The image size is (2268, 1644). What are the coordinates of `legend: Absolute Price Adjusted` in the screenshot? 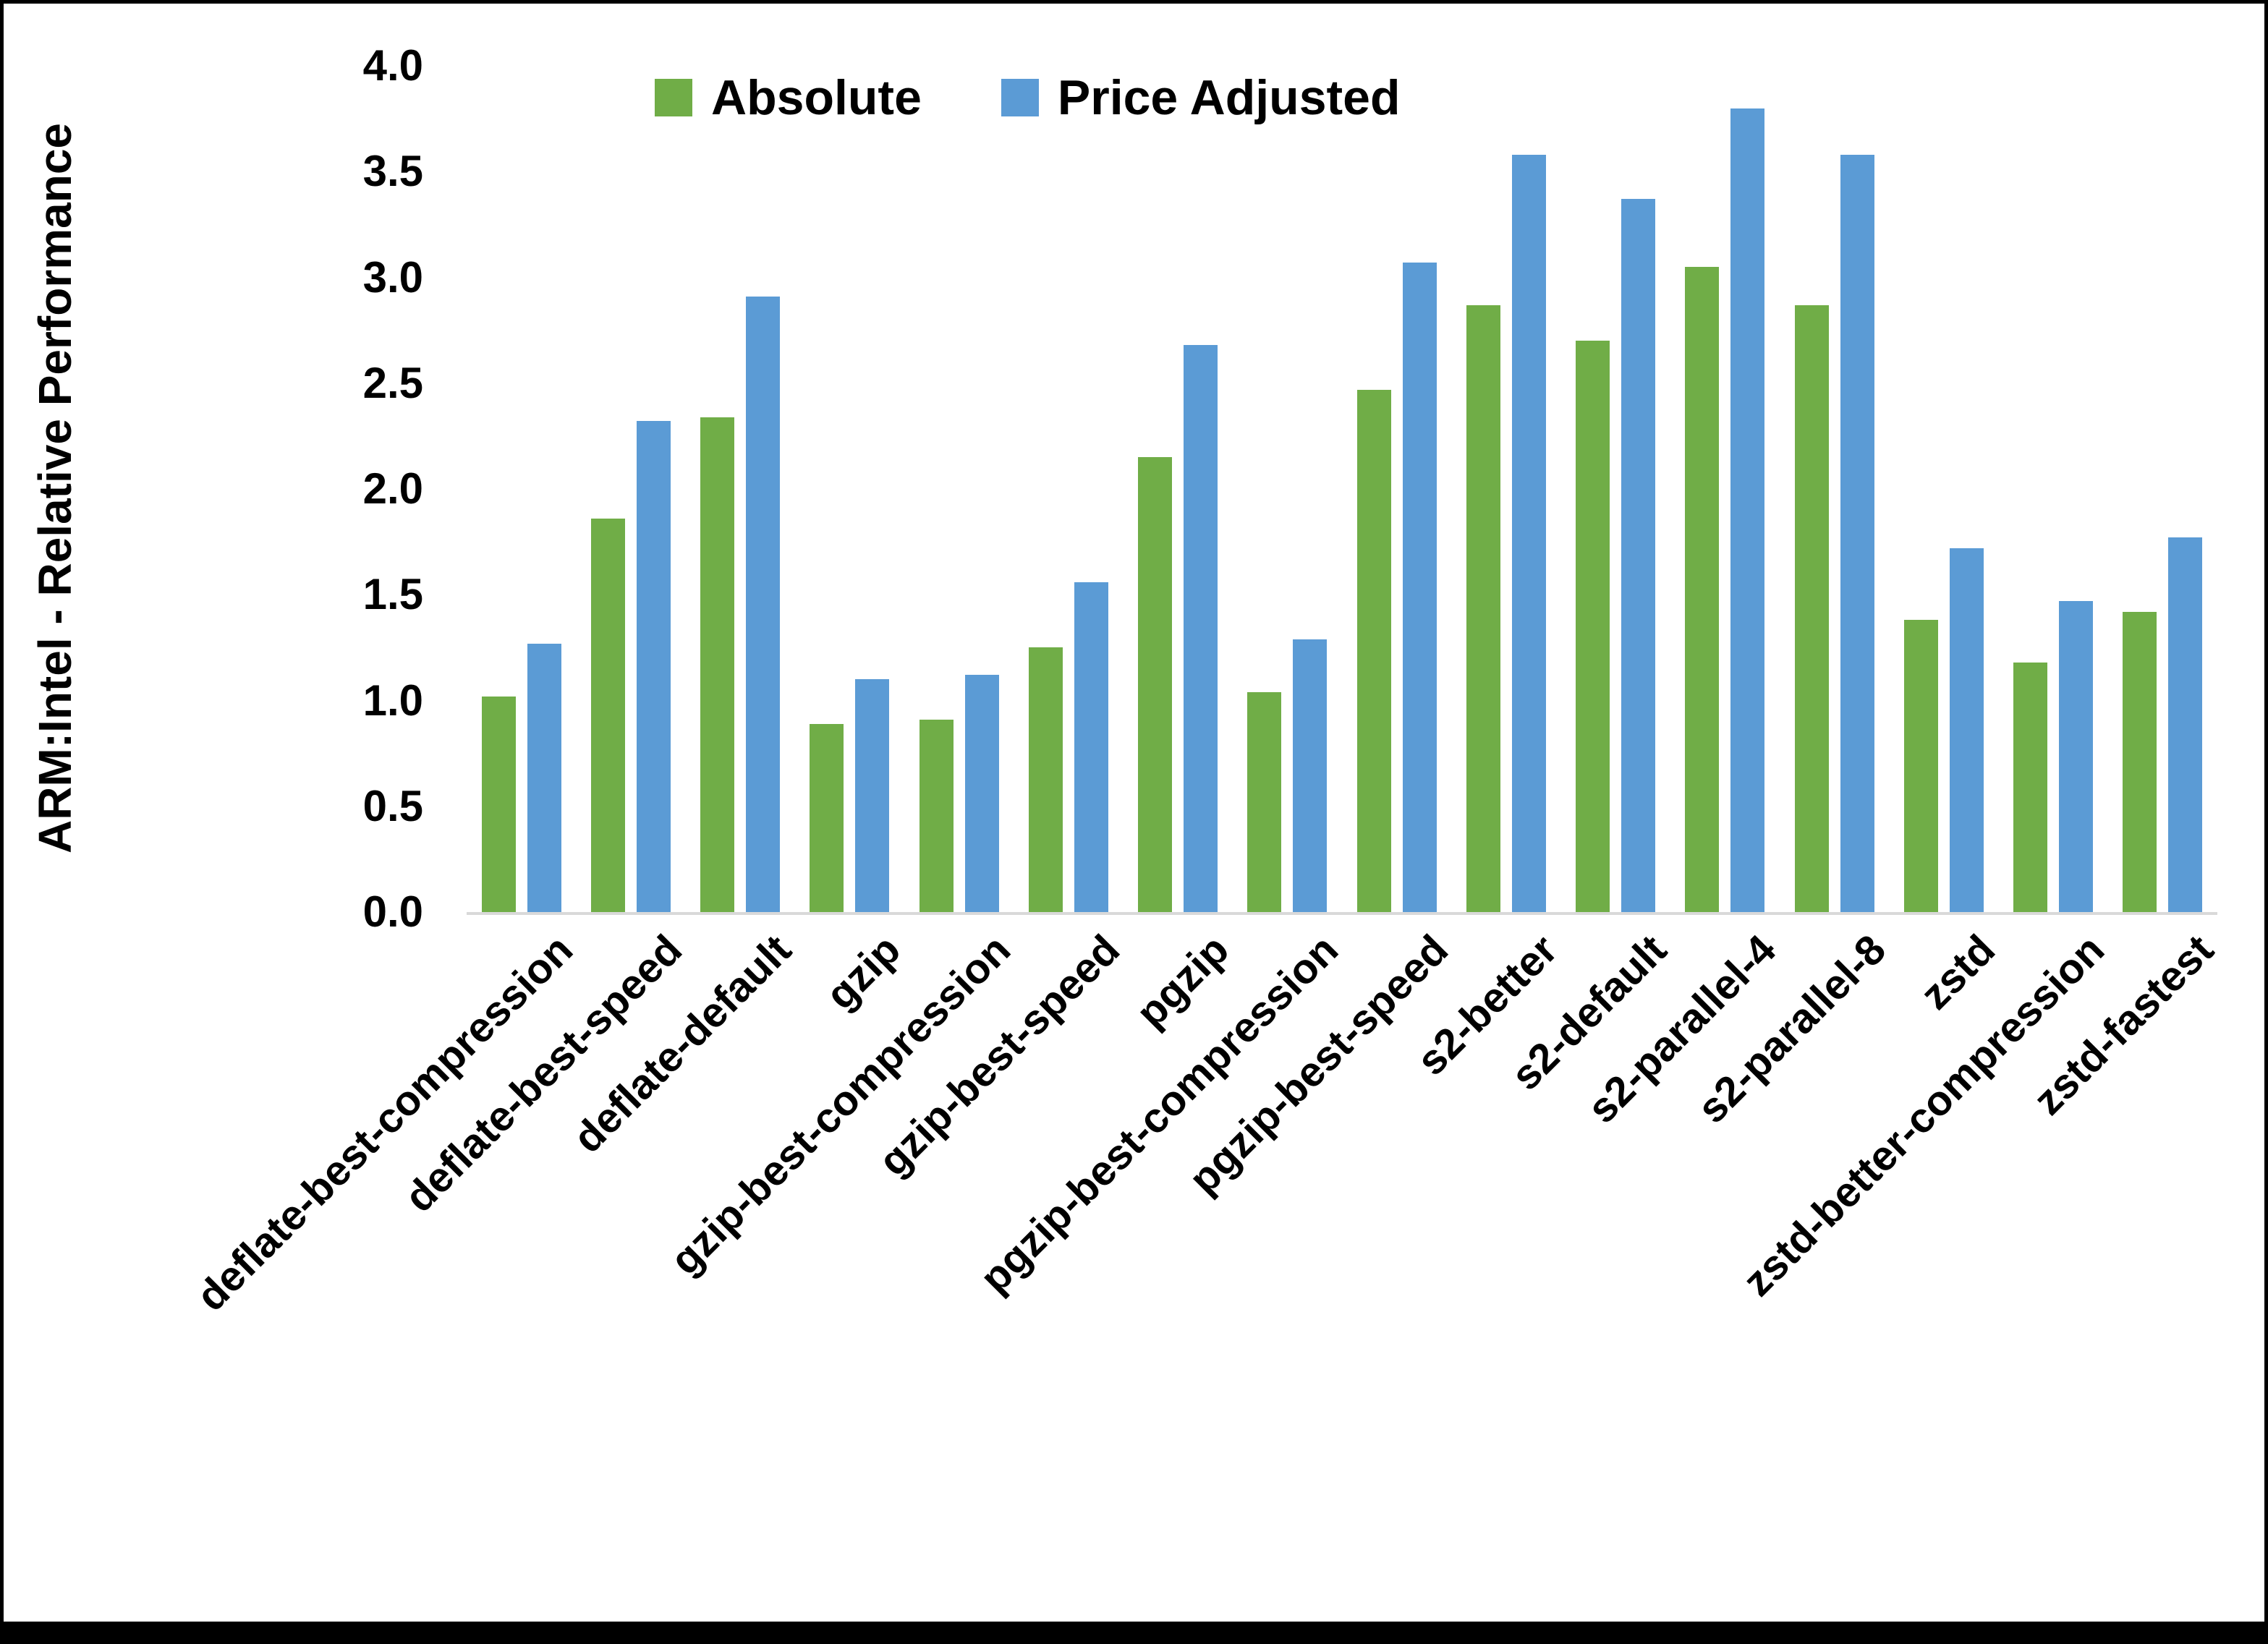 It's located at (1028, 97).